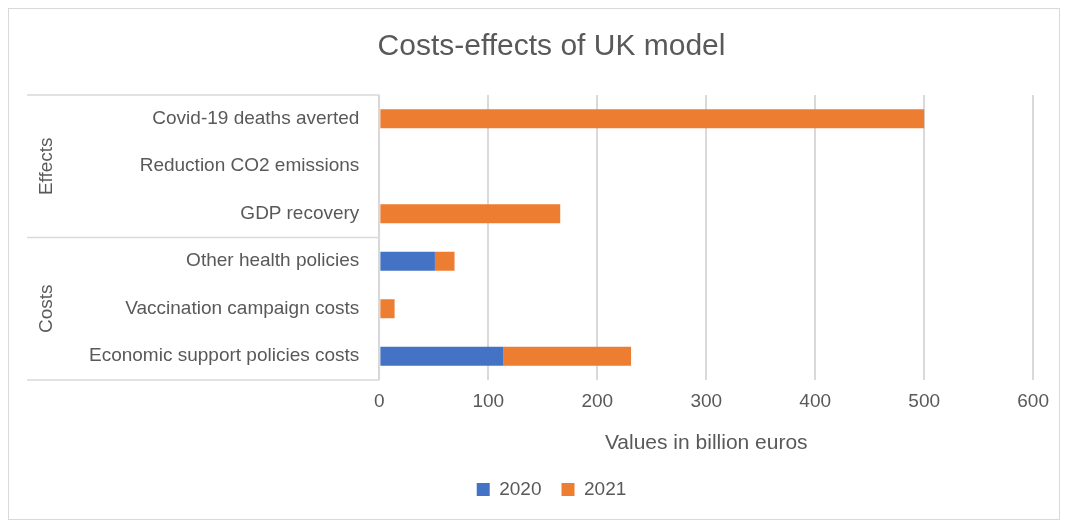 This screenshot has width=1067, height=525. Describe the element at coordinates (242, 307) in the screenshot. I see `y-tick-label: Vaccination campaign costs` at that location.